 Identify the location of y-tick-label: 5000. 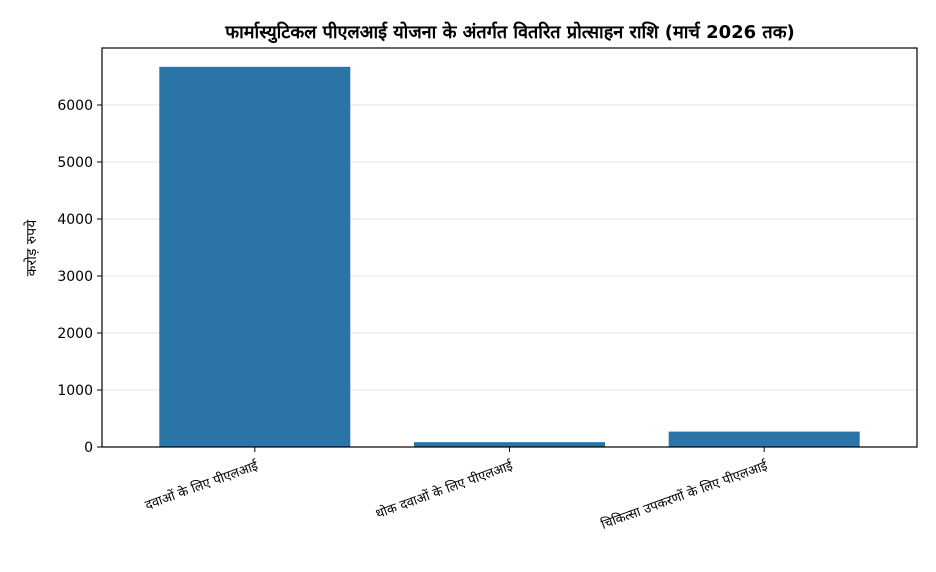
(75, 163).